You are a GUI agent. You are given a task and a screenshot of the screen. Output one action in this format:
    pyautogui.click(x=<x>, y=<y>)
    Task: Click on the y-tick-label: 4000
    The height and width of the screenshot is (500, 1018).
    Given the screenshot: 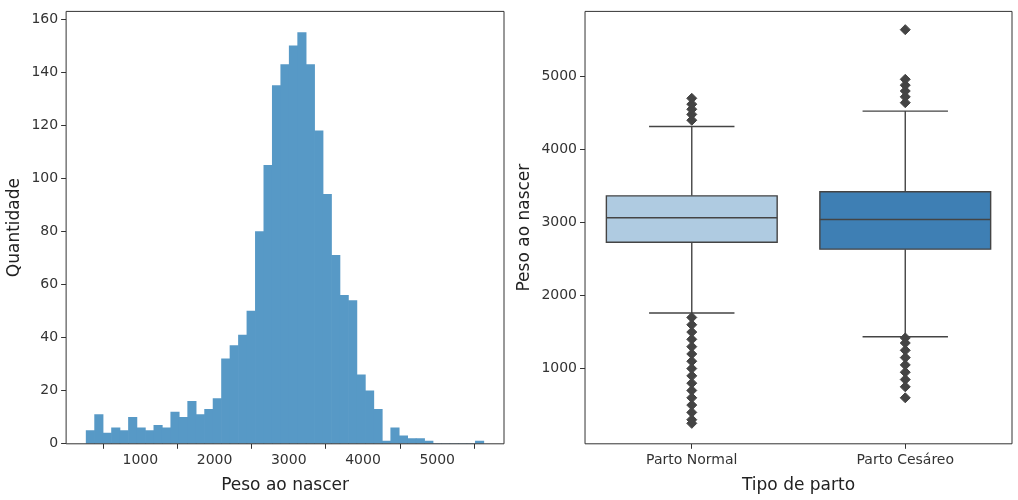 What is the action you would take?
    pyautogui.click(x=559, y=148)
    